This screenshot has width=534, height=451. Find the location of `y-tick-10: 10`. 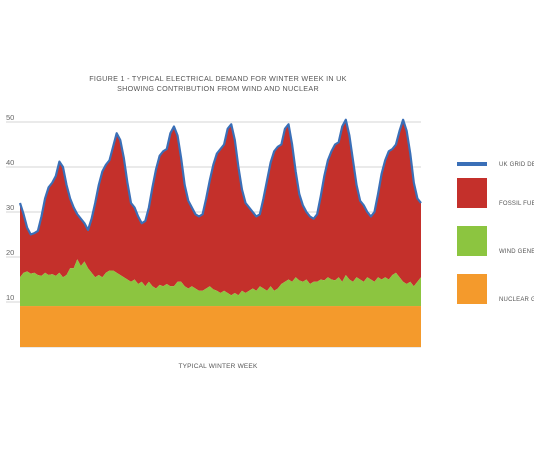

y-tick-10: 10 is located at coordinates (10, 297).